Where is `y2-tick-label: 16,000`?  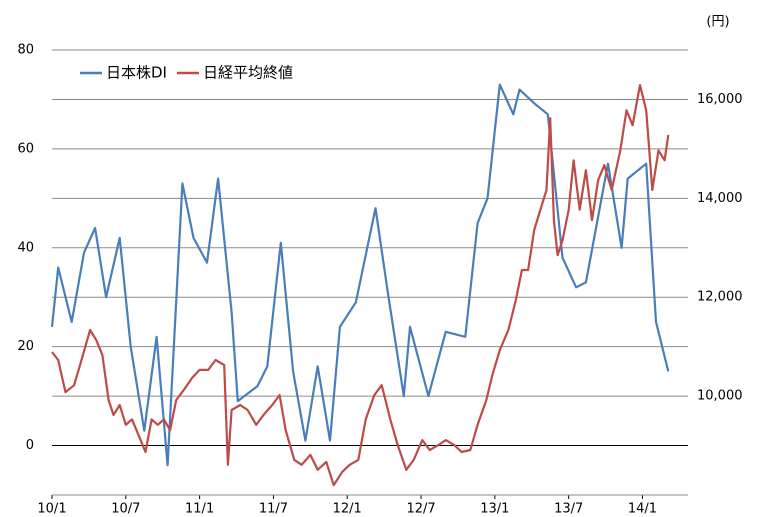 y2-tick-label: 16,000 is located at coordinates (720, 99).